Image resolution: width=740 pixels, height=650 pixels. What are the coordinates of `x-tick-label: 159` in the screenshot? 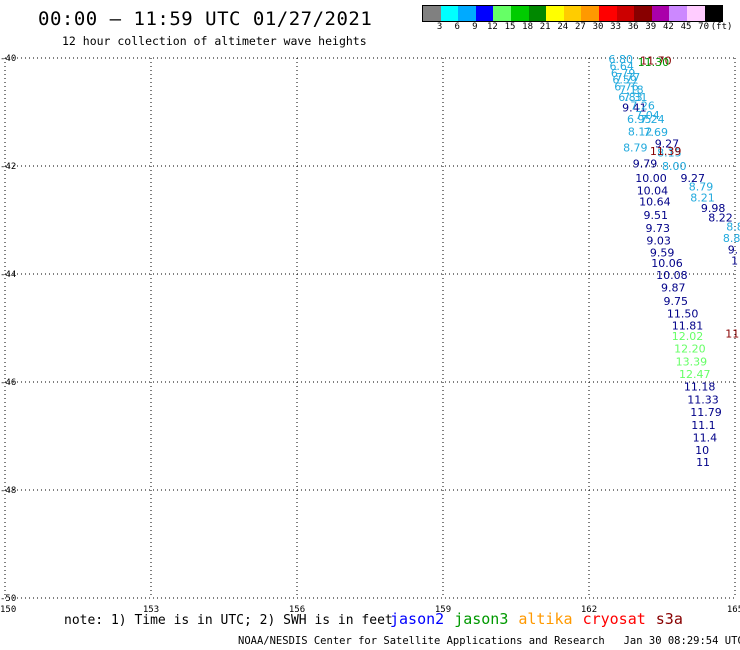 It's located at (443, 610).